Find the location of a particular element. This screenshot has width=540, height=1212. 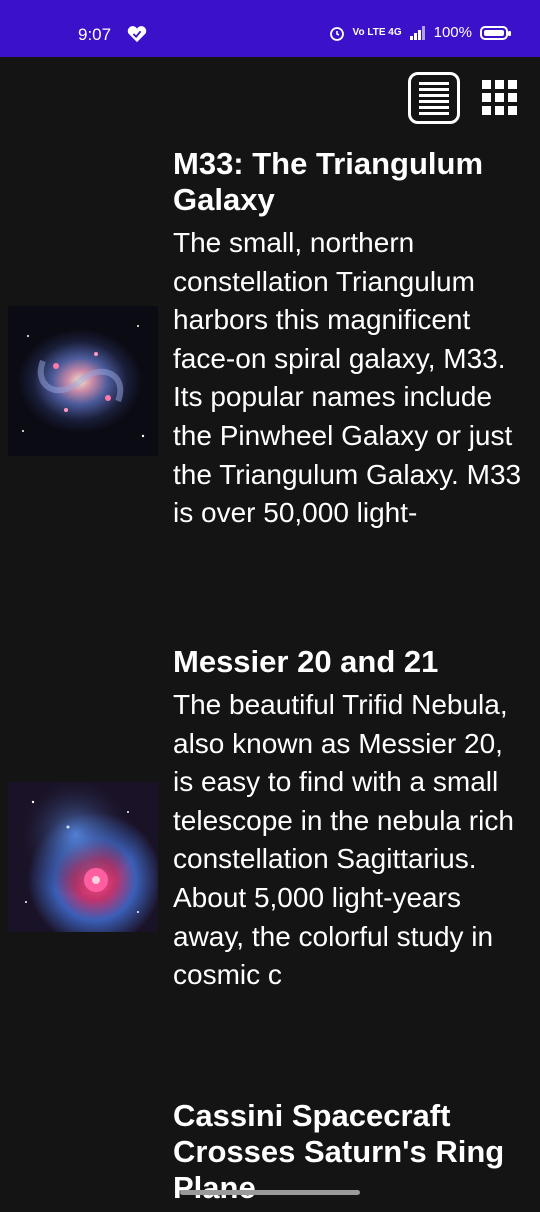

network-label: Vo LTE 4G is located at coordinates (377, 32).